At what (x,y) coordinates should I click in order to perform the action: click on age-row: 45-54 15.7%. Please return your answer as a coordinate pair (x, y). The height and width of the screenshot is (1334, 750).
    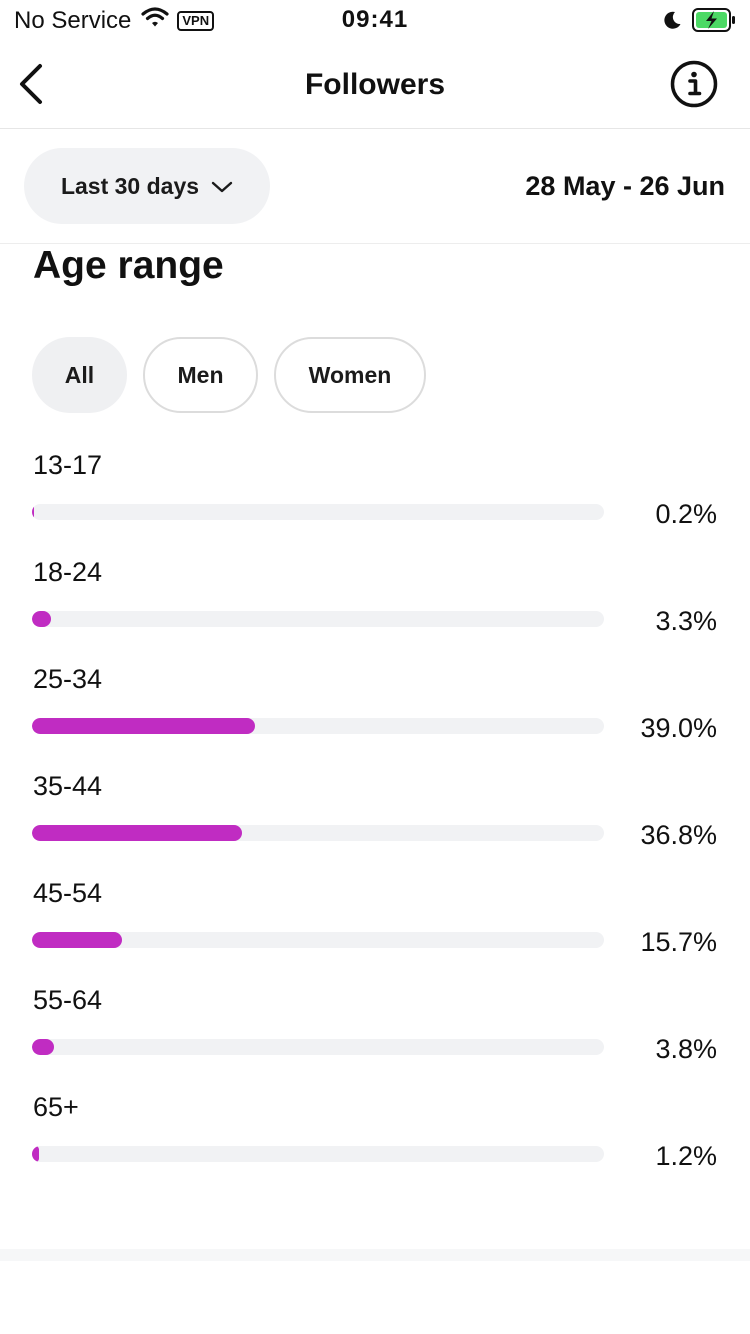
    Looking at the image, I should click on (375, 931).